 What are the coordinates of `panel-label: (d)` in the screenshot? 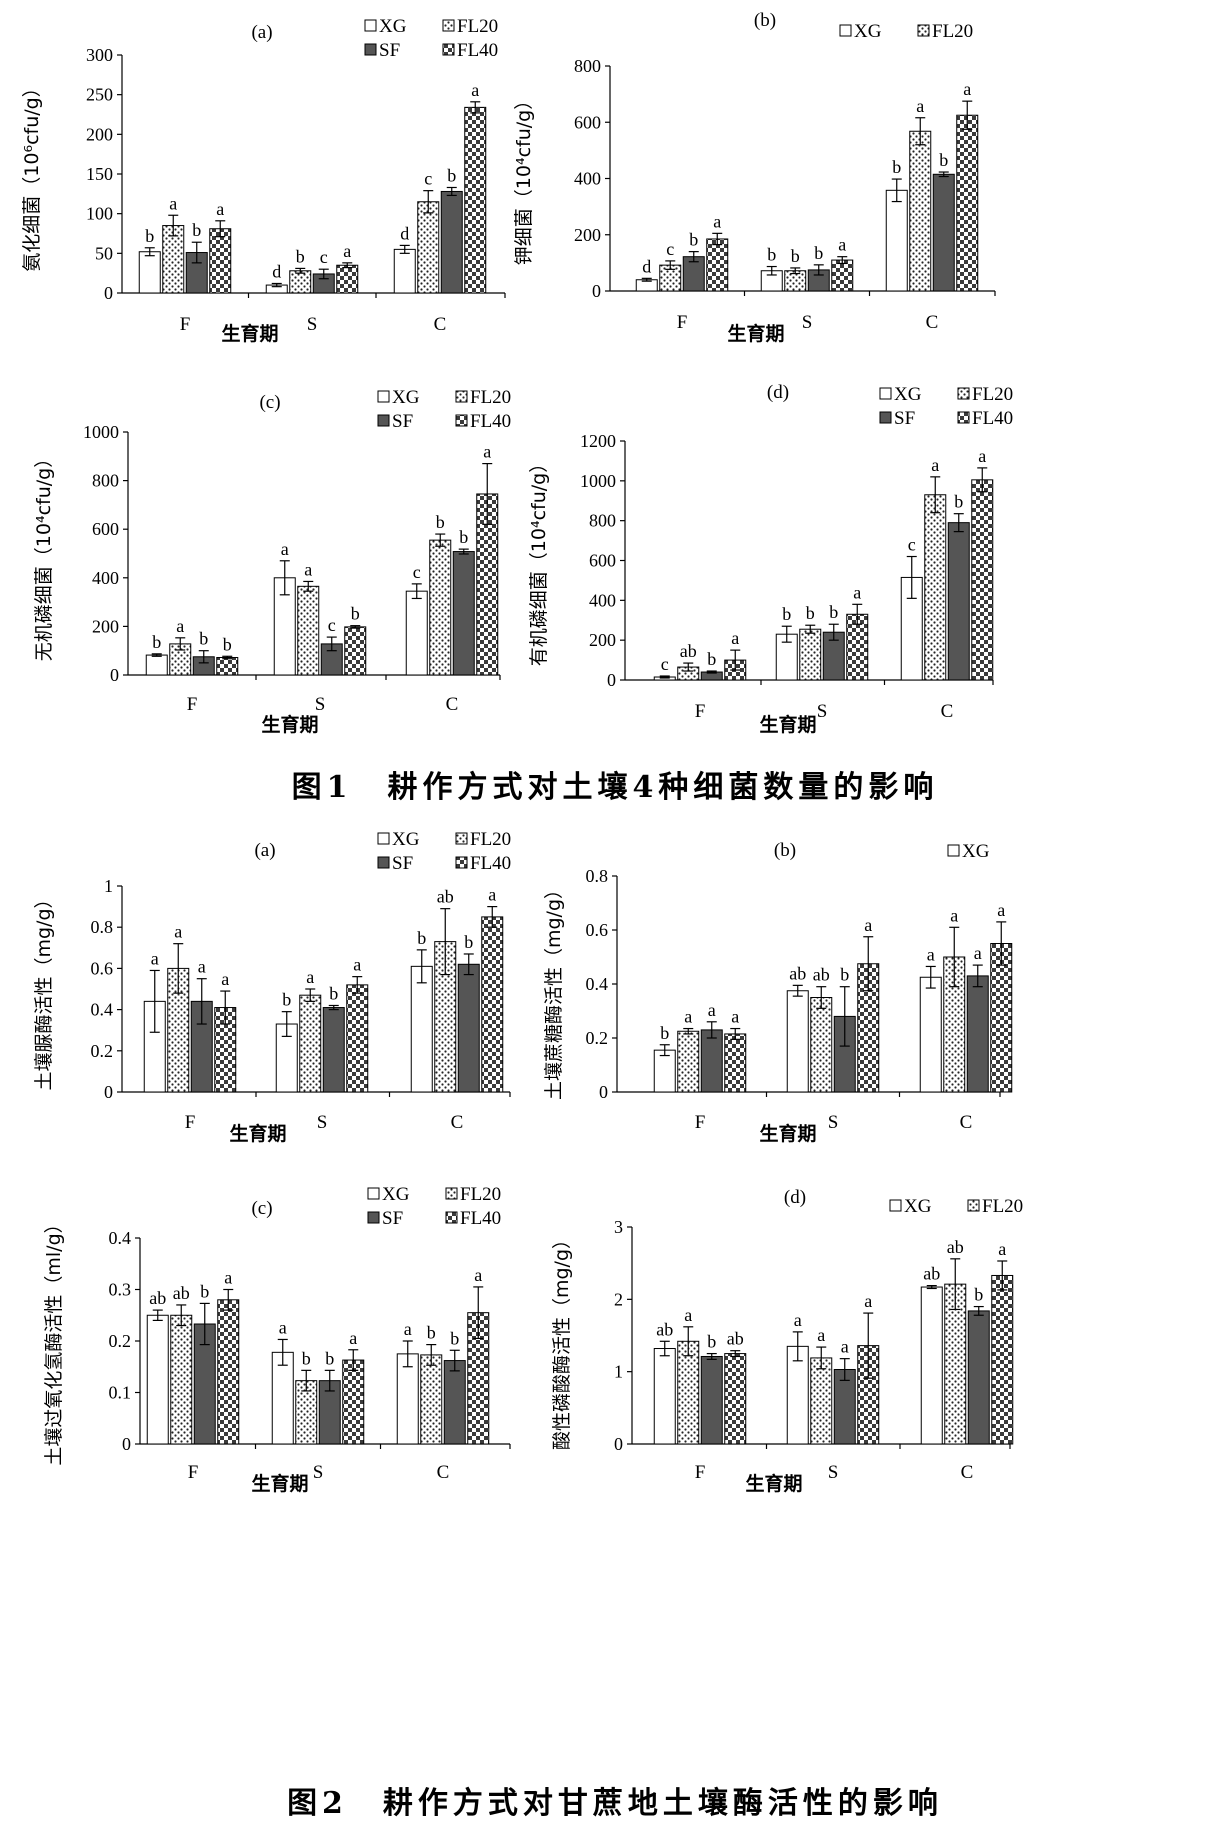 It's located at (778, 392).